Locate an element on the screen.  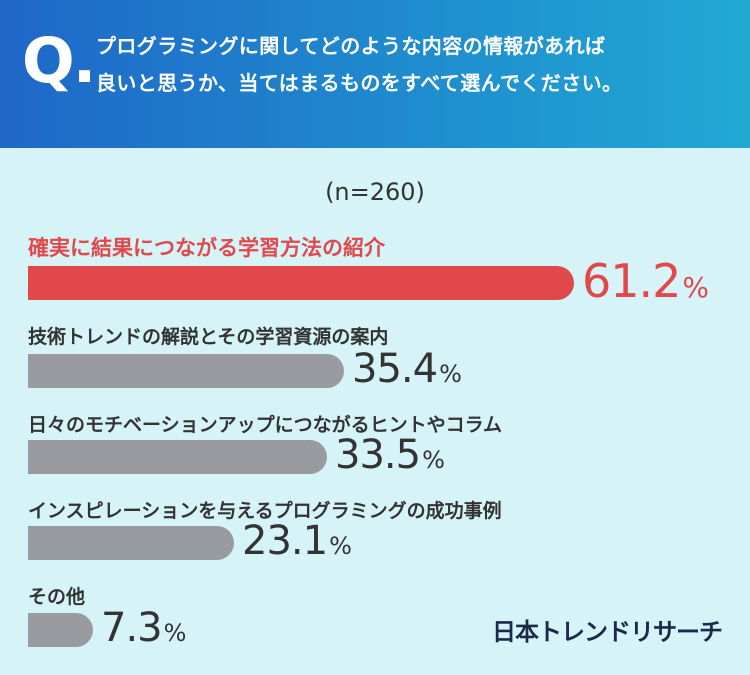
bar-label: その他 is located at coordinates (57, 597).